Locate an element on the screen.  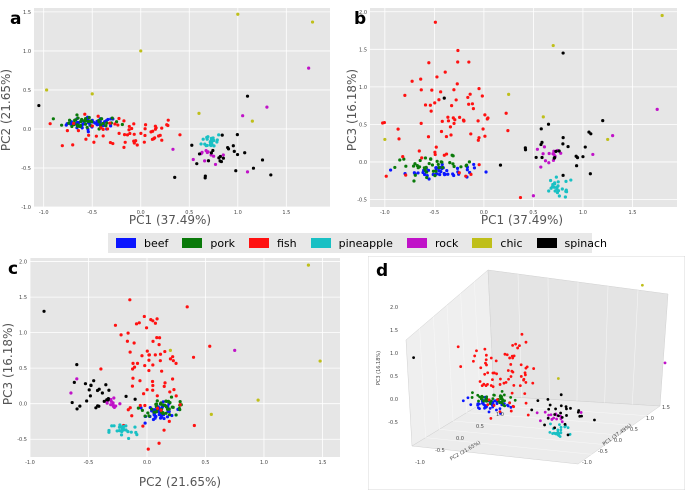
x-tick-label: 0.5 is located at coordinates (189, 213).